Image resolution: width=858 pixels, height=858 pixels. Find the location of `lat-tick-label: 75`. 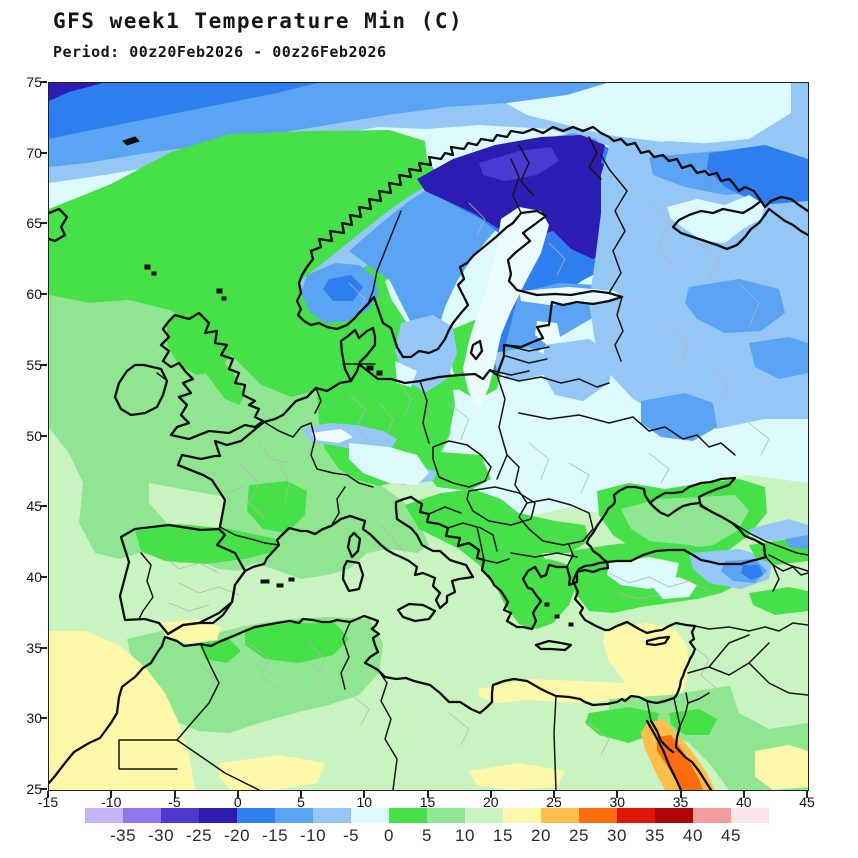

lat-tick-label: 75 is located at coordinates (34, 82).